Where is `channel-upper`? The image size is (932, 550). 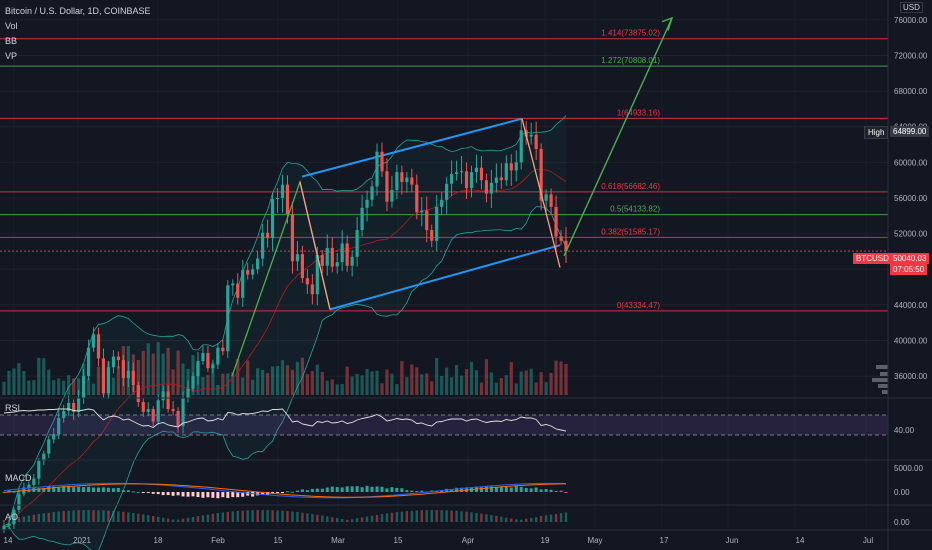
channel-upper is located at coordinates (412, 147).